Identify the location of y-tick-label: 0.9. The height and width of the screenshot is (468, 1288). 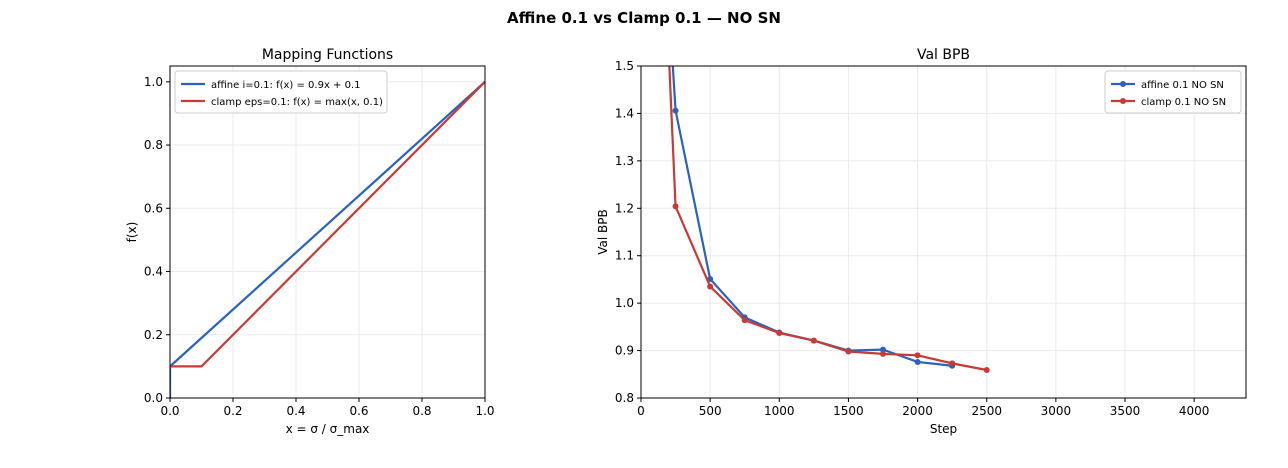
(624, 351).